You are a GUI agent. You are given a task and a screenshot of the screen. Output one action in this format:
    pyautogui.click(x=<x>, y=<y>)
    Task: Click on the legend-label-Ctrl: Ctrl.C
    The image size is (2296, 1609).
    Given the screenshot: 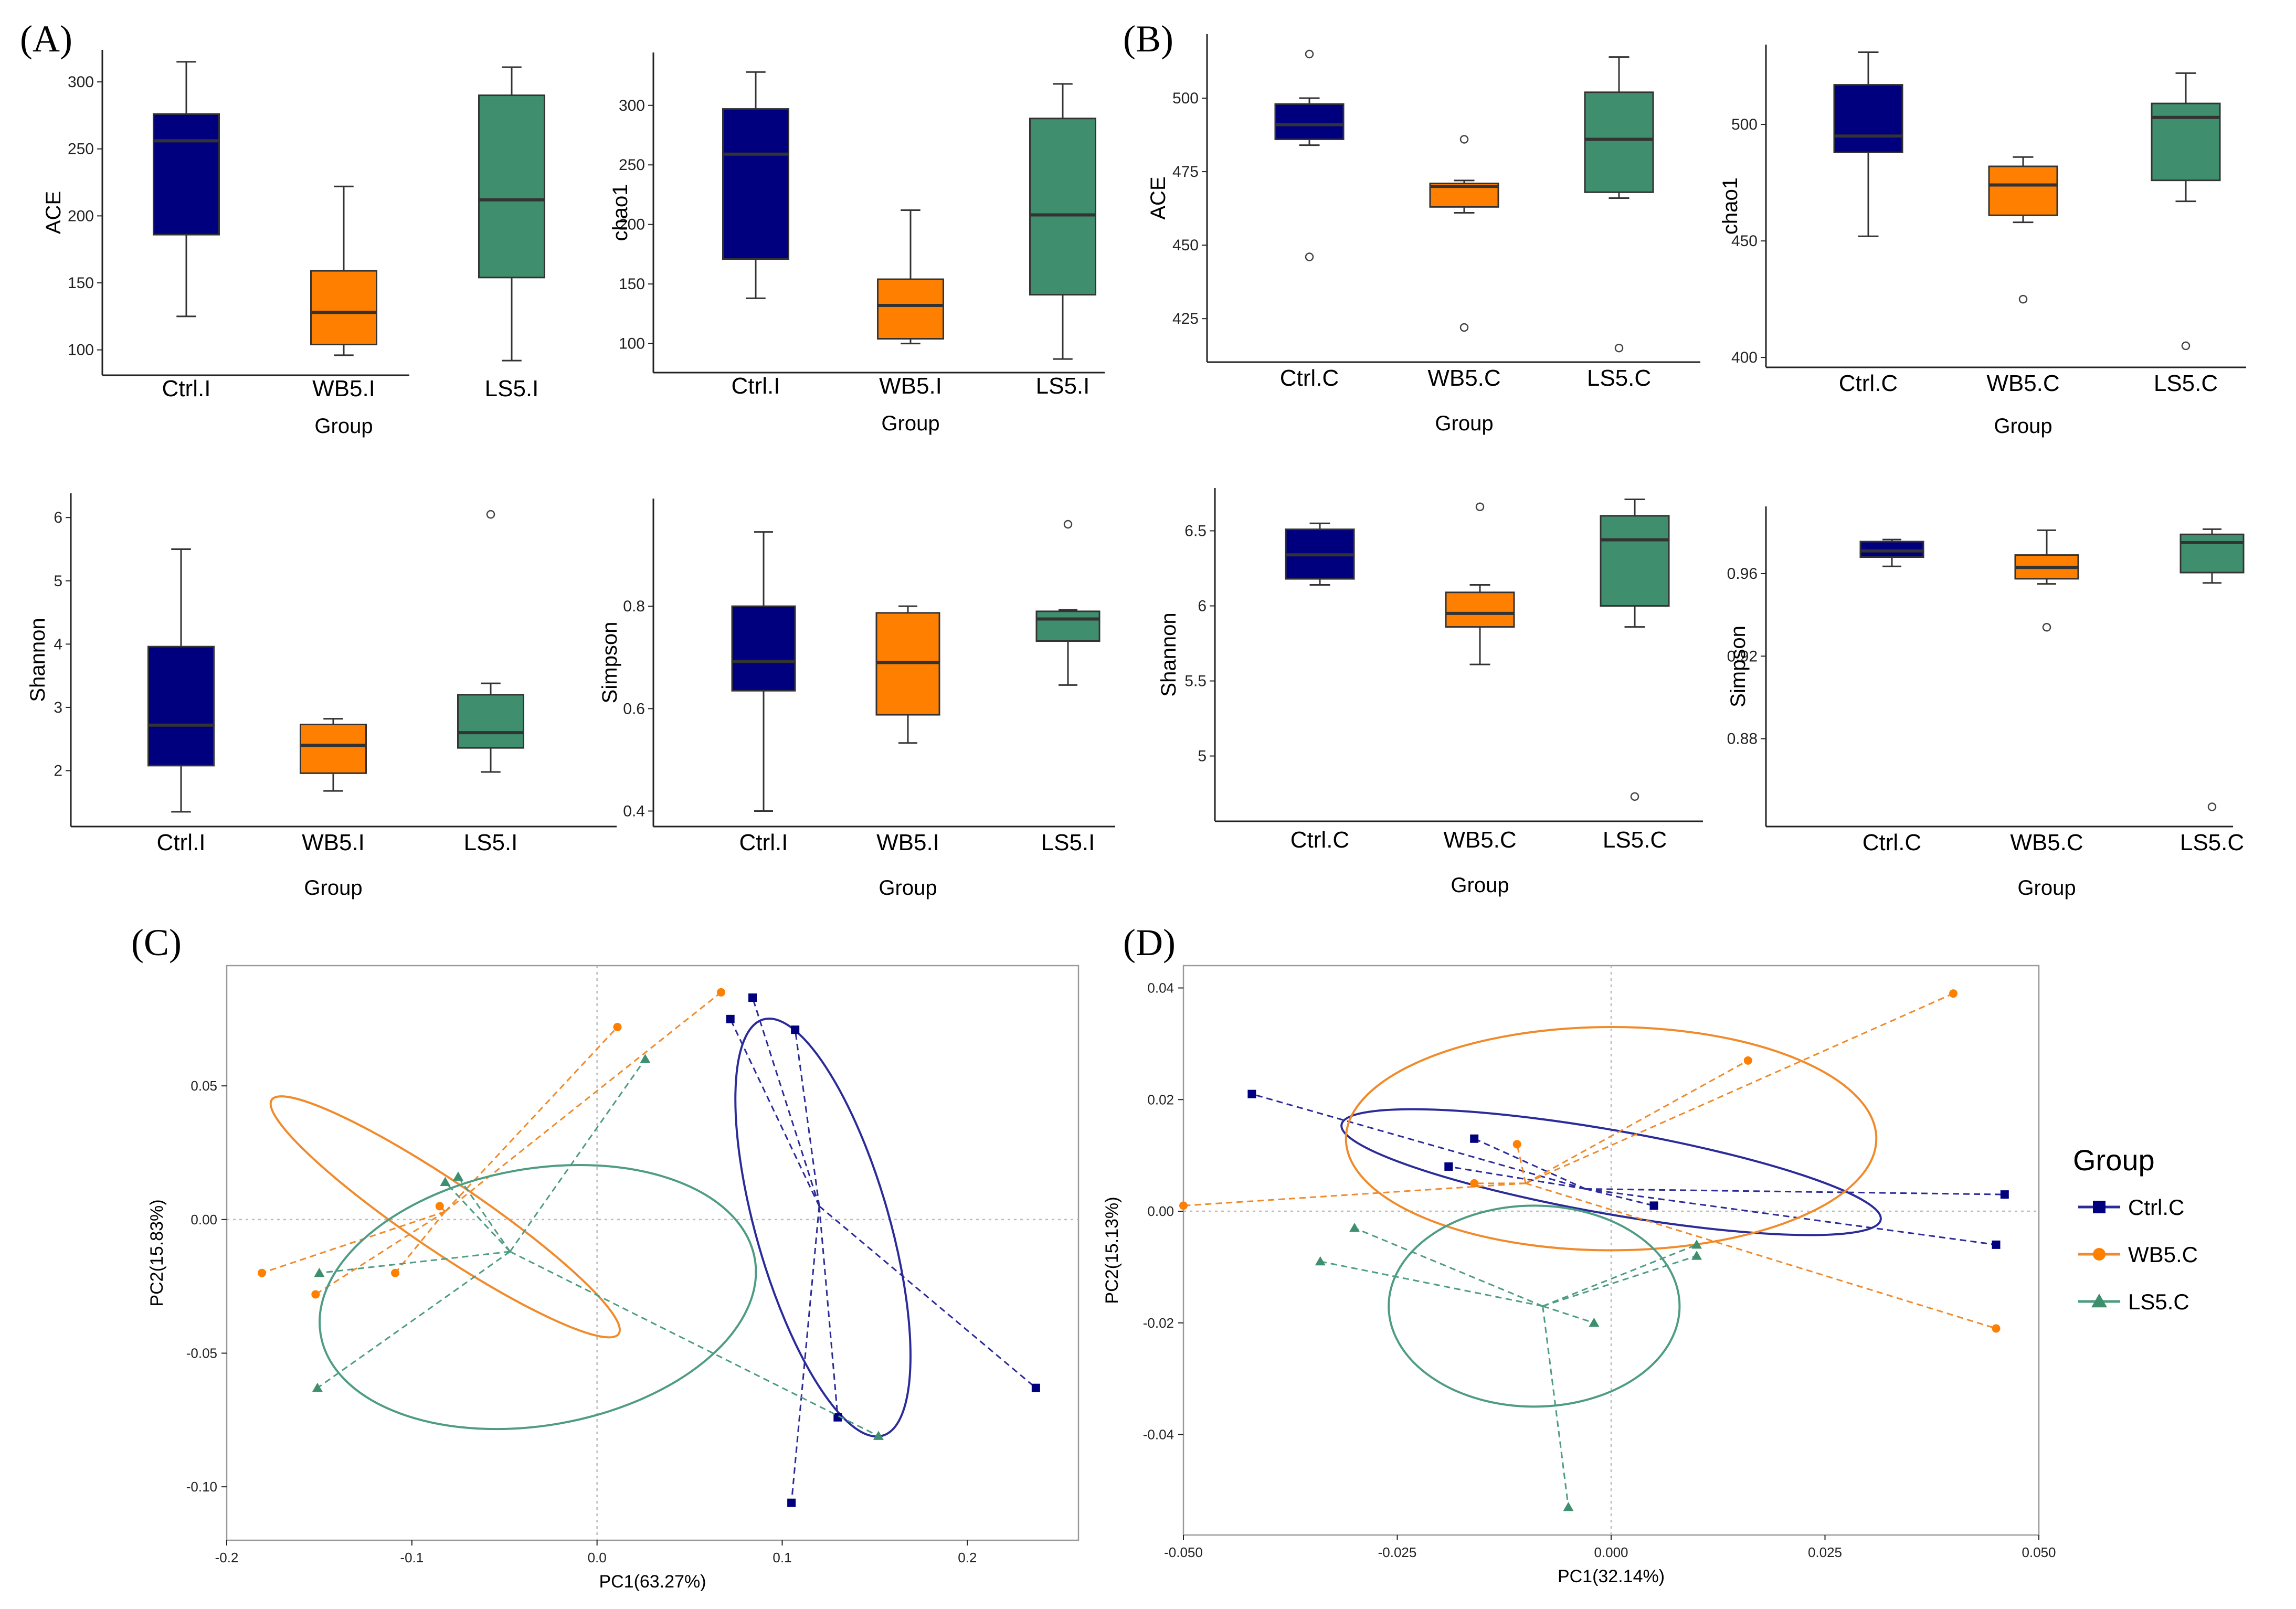 What is the action you would take?
    pyautogui.click(x=2156, y=1207)
    